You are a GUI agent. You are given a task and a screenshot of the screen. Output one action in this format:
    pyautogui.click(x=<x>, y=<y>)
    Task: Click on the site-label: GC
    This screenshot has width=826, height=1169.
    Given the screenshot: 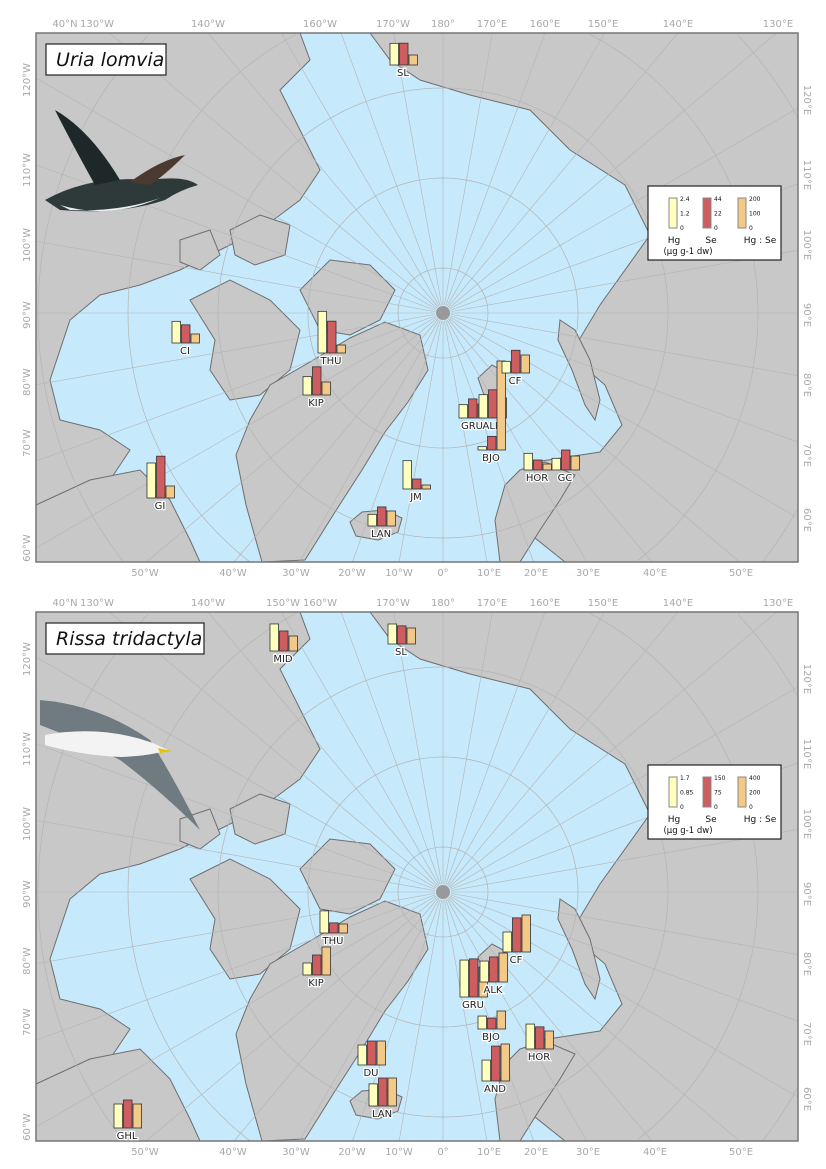 What is the action you would take?
    pyautogui.click(x=565, y=478)
    